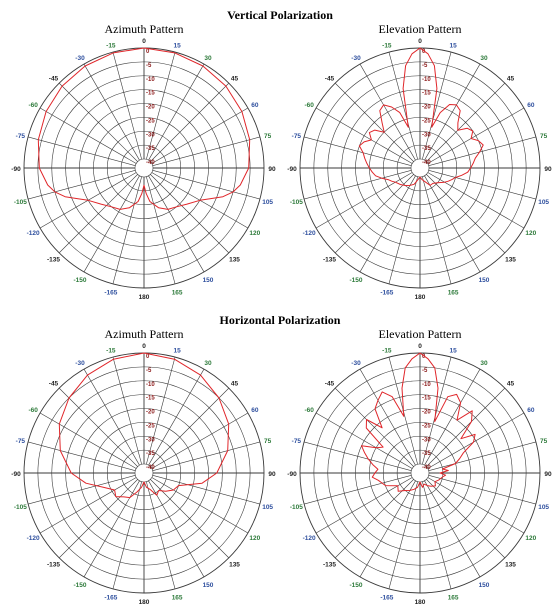 The height and width of the screenshot is (609, 560). Describe the element at coordinates (280, 320) in the screenshot. I see `horizontal-polarization-title: Horizontal Polarization` at that location.